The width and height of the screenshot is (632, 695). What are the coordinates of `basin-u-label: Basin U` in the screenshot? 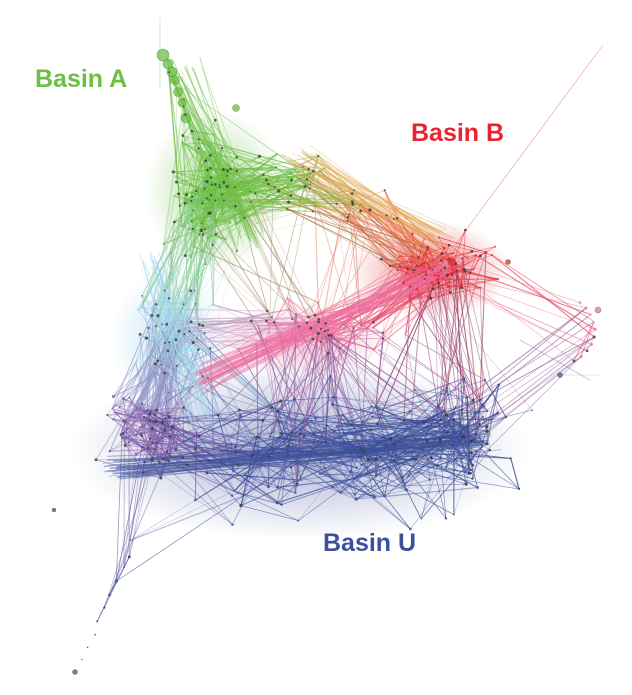 It's located at (370, 543).